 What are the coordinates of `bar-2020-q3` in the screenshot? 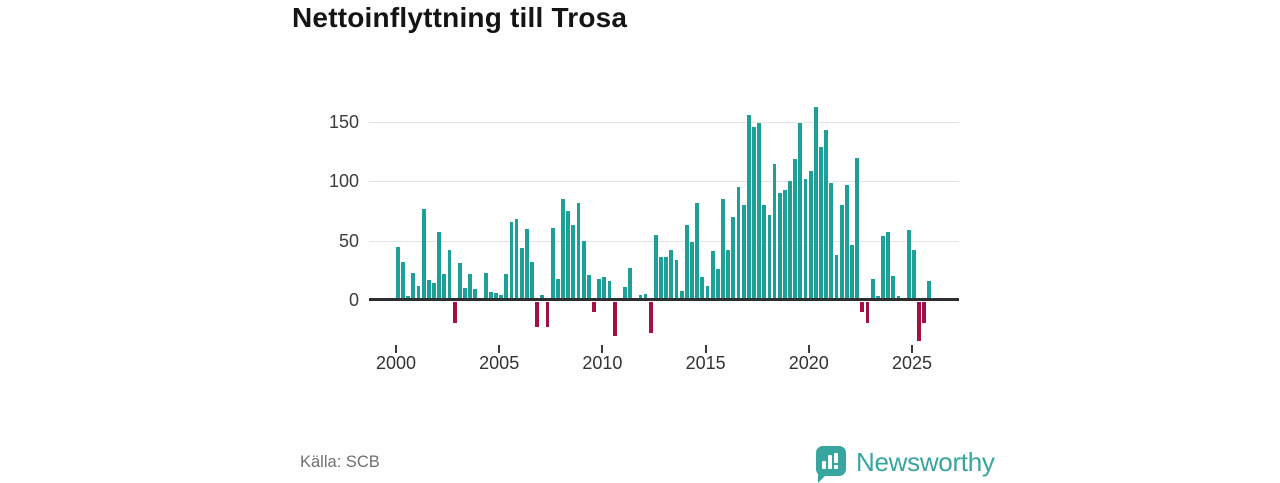 It's located at (821, 223).